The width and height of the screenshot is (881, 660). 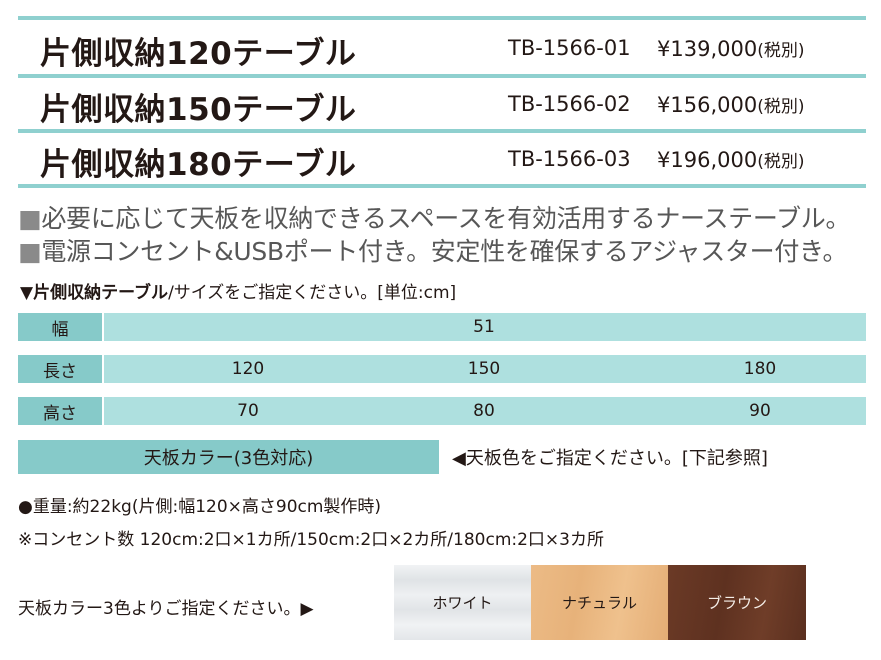 I want to click on product-code-150: TB-1566-02, so click(x=569, y=104).